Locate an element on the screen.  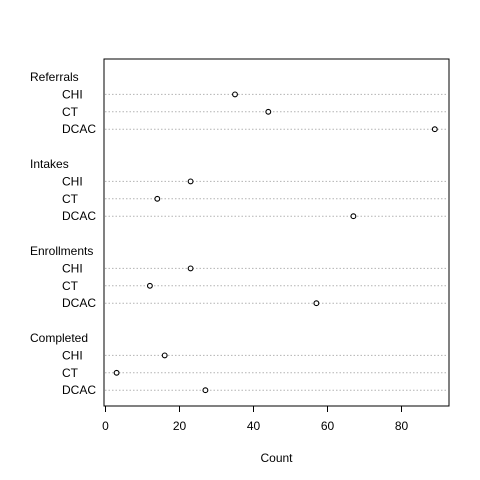
x-axis-label: Count is located at coordinates (276, 458).